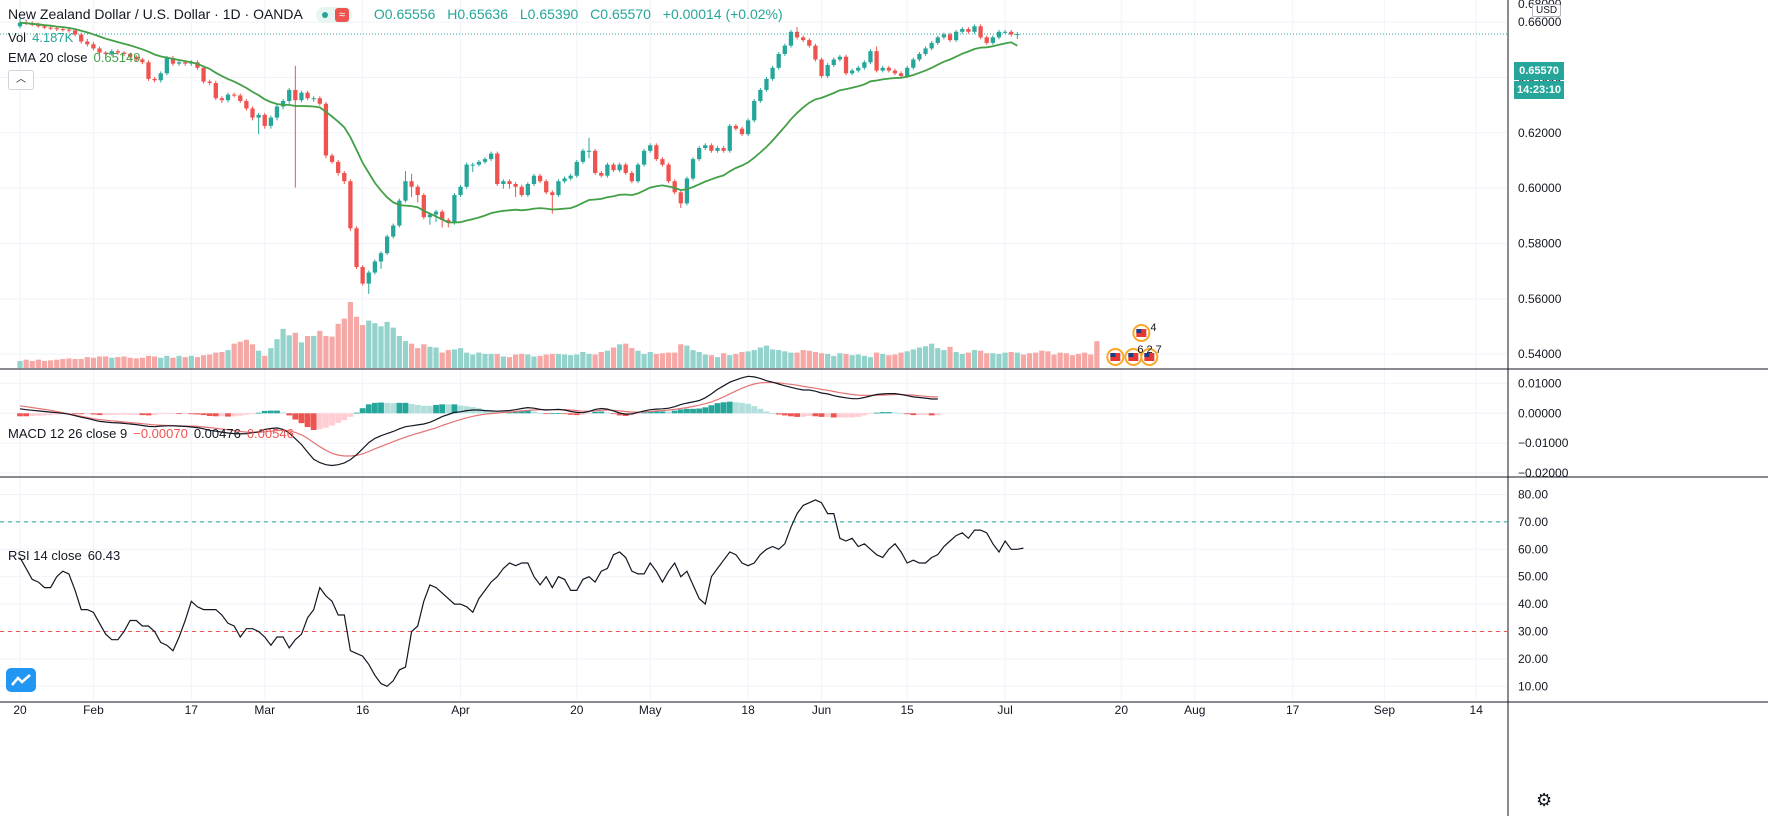  What do you see at coordinates (21, 80) in the screenshot?
I see `collapse-legend-button: ︿` at bounding box center [21, 80].